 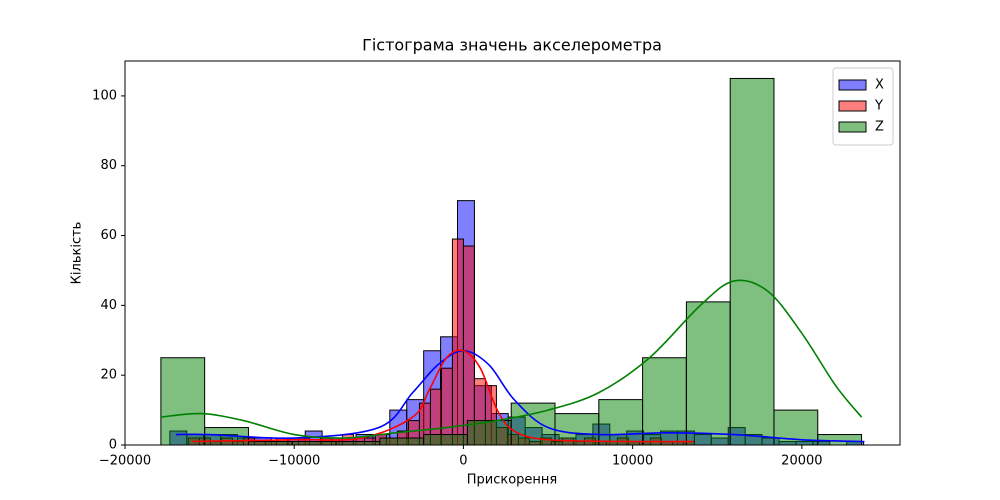 I want to click on x-axis-label: Прискорення, so click(x=512, y=480).